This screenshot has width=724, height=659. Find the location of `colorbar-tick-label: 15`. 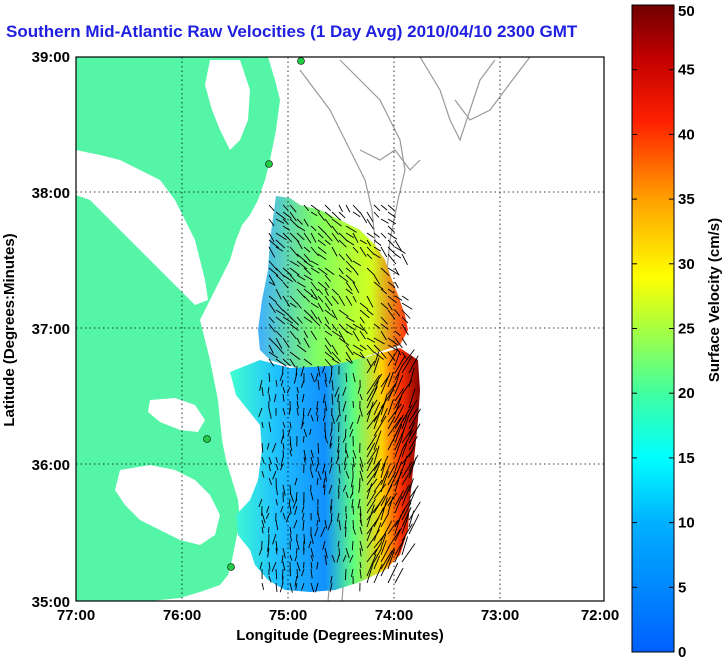

colorbar-tick-label: 15 is located at coordinates (686, 458).